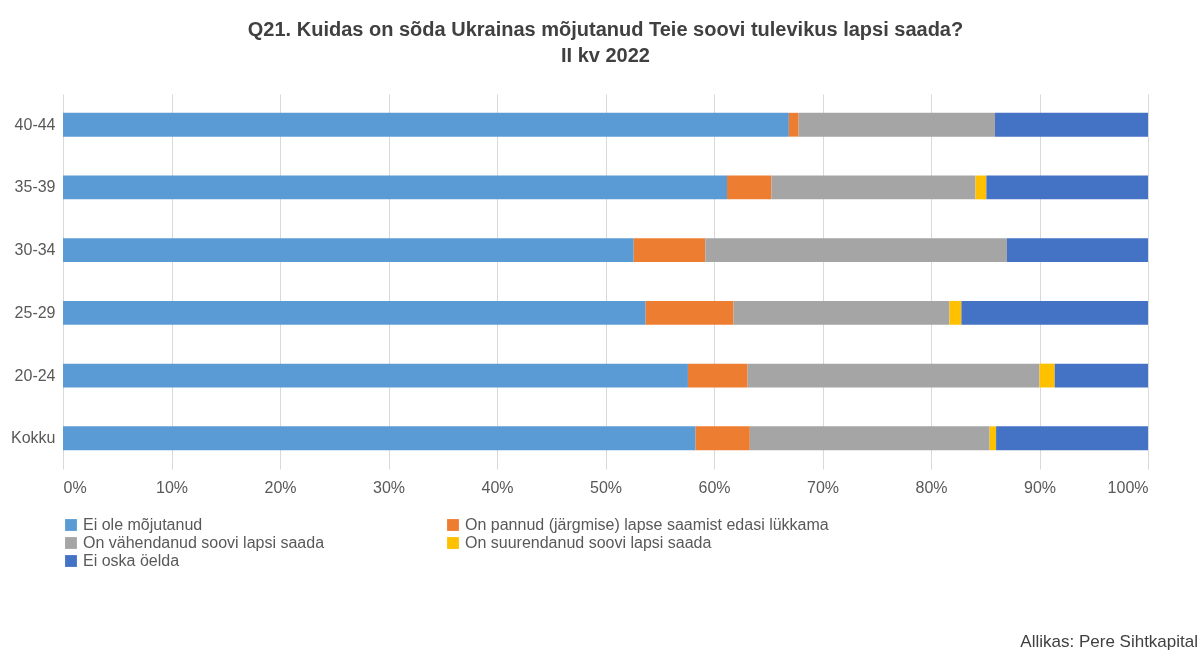  I want to click on x-tick-label: 10%, so click(172, 487).